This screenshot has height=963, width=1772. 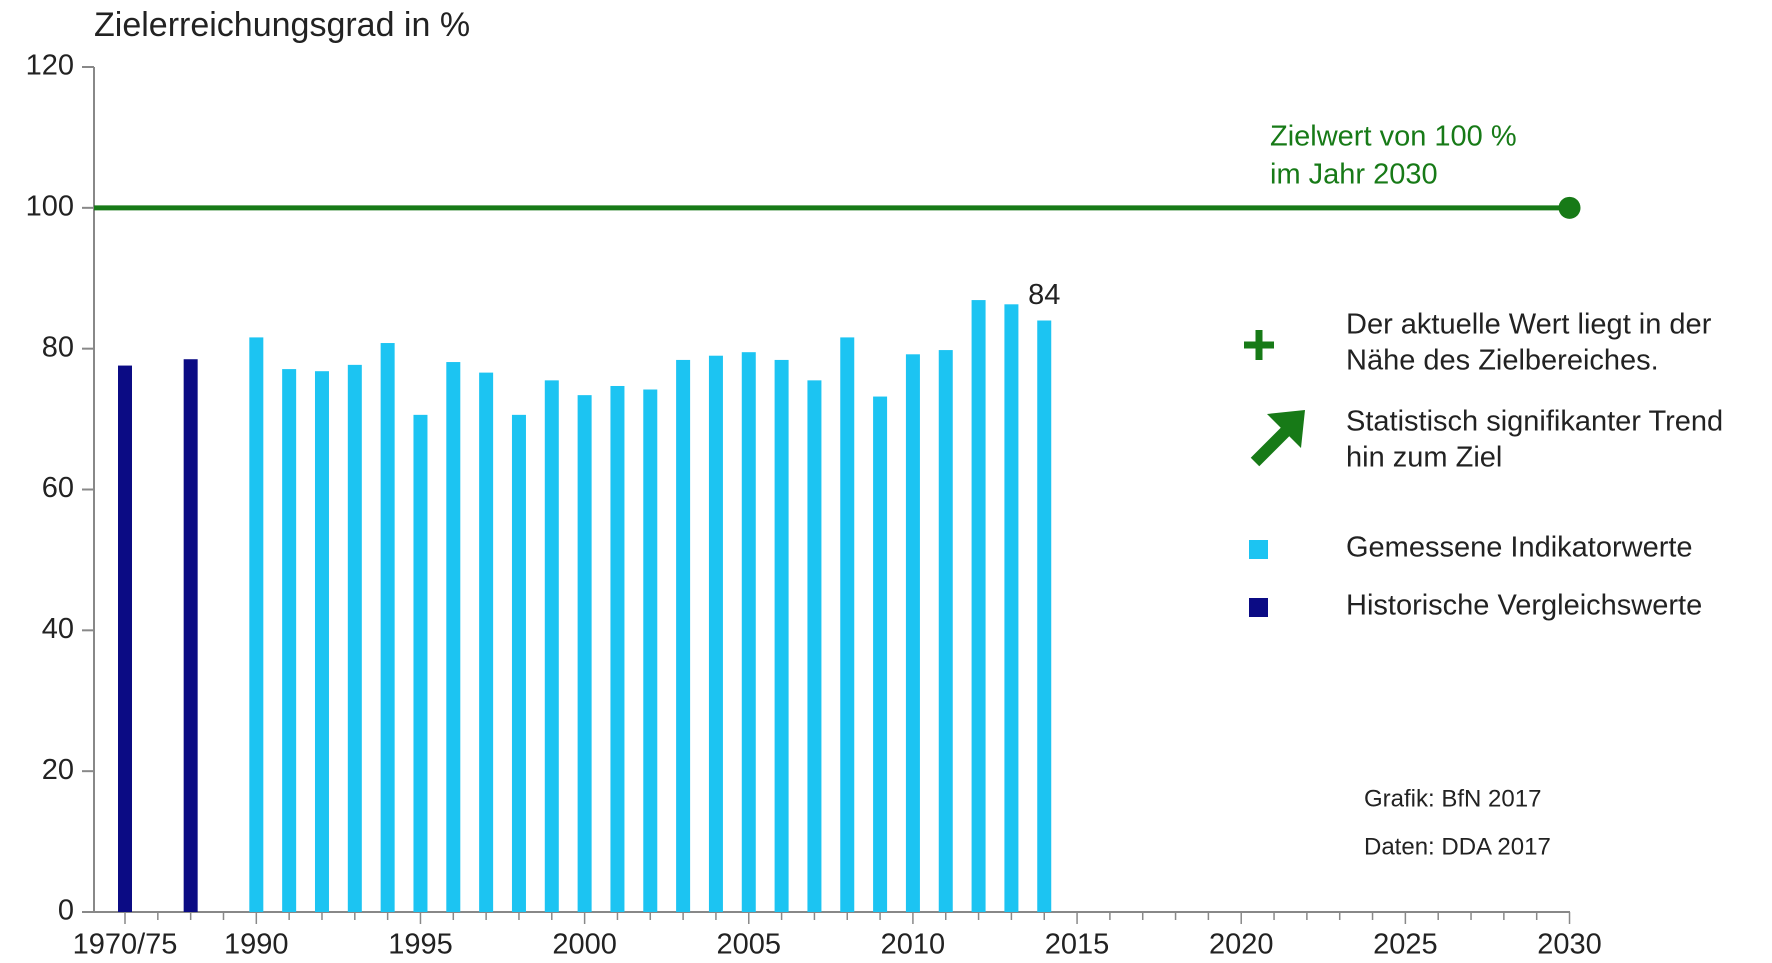 What do you see at coordinates (1393, 137) in the screenshot?
I see `target-label: Zielwert von 100 %` at bounding box center [1393, 137].